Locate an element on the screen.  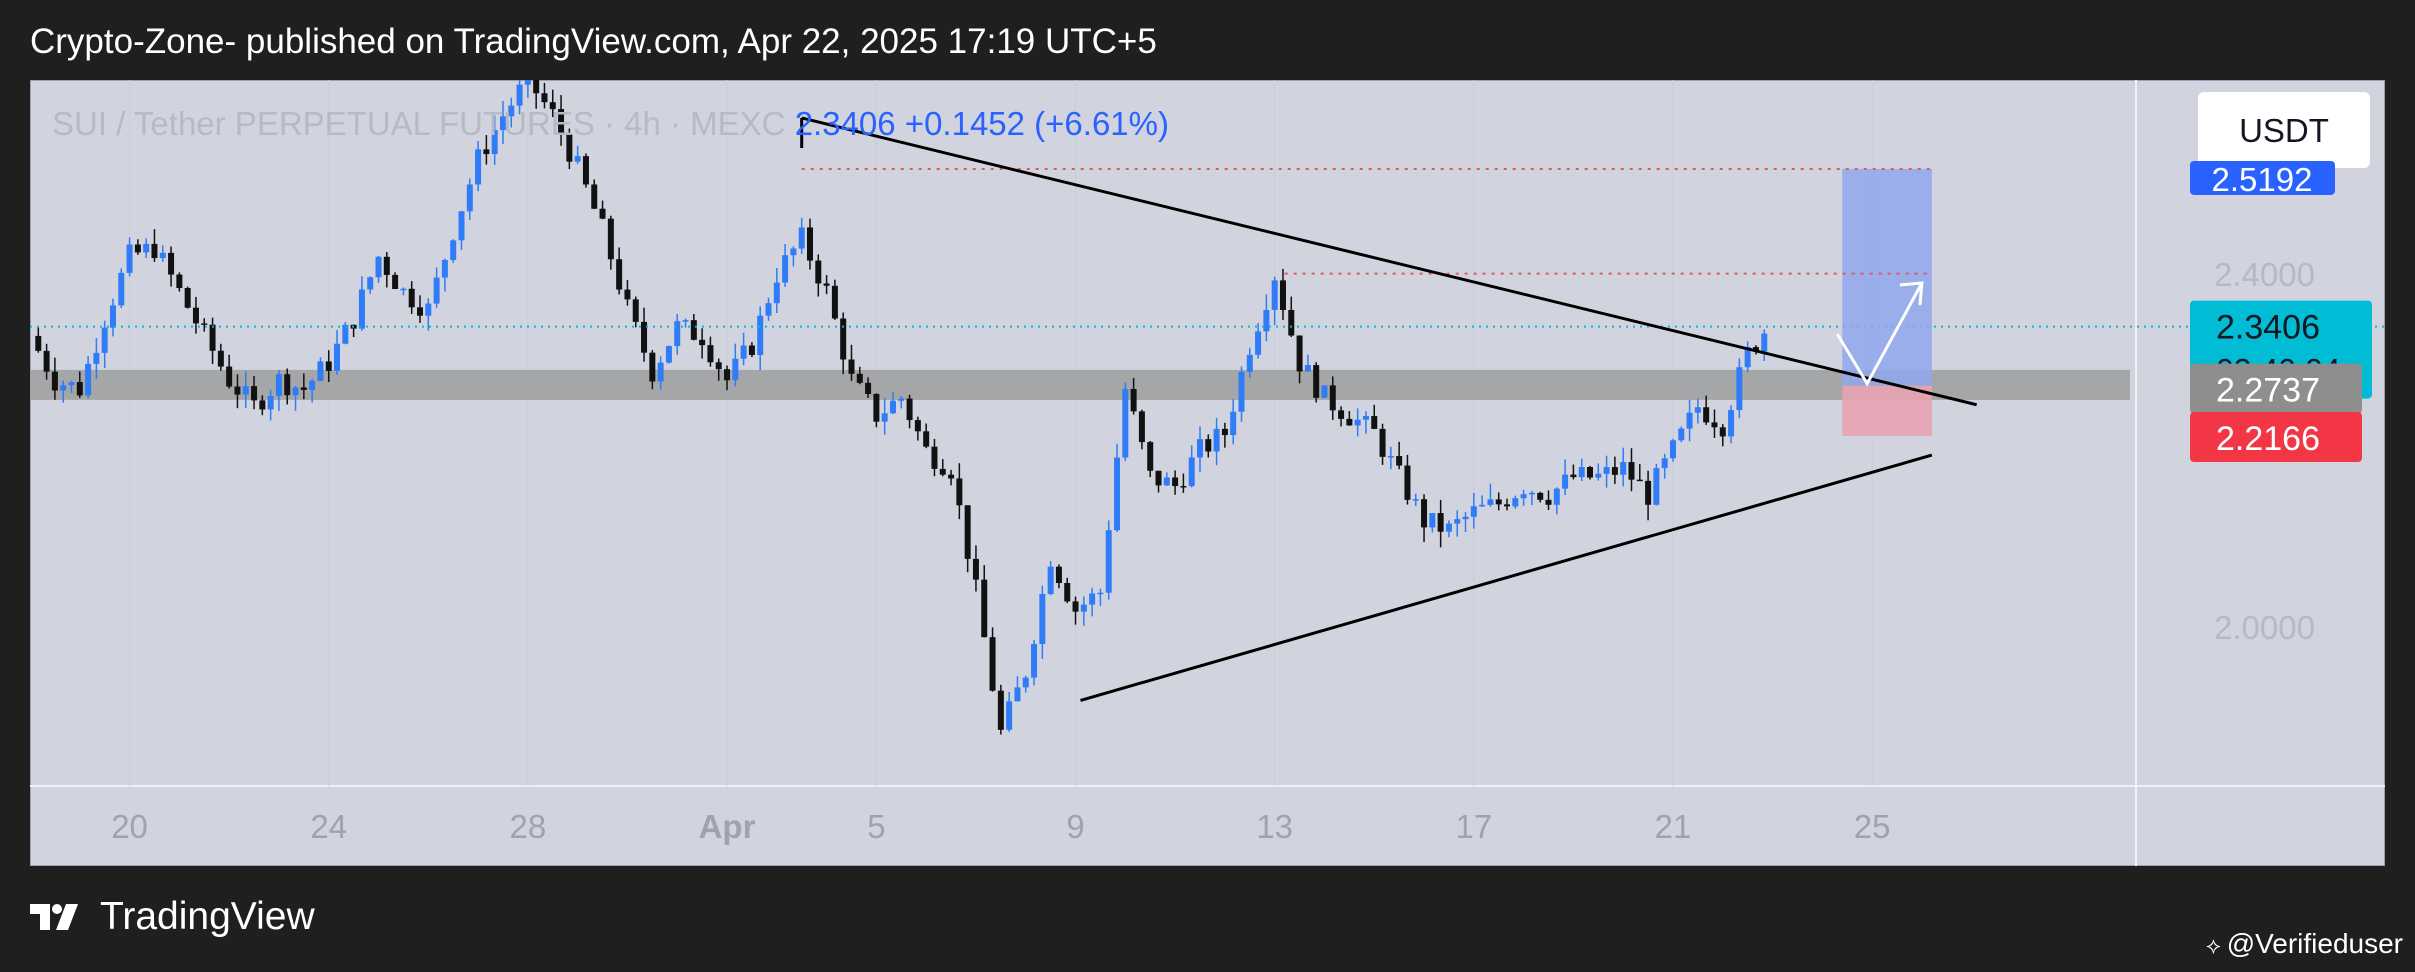
currency-button is located at coordinates (2284, 130).